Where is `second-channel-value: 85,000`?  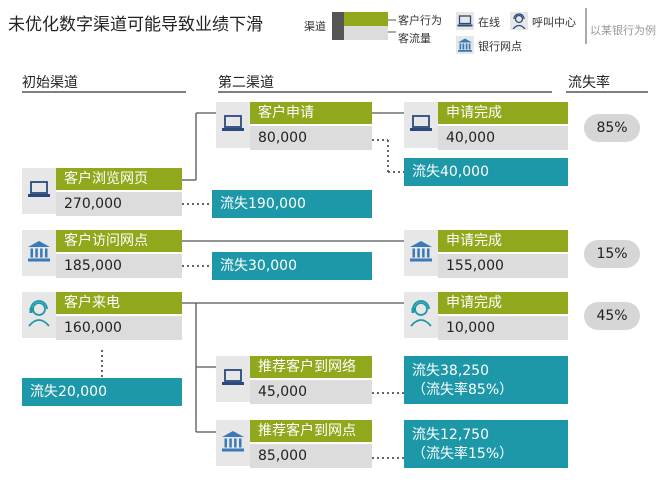
second-channel-value: 85,000 is located at coordinates (311, 456).